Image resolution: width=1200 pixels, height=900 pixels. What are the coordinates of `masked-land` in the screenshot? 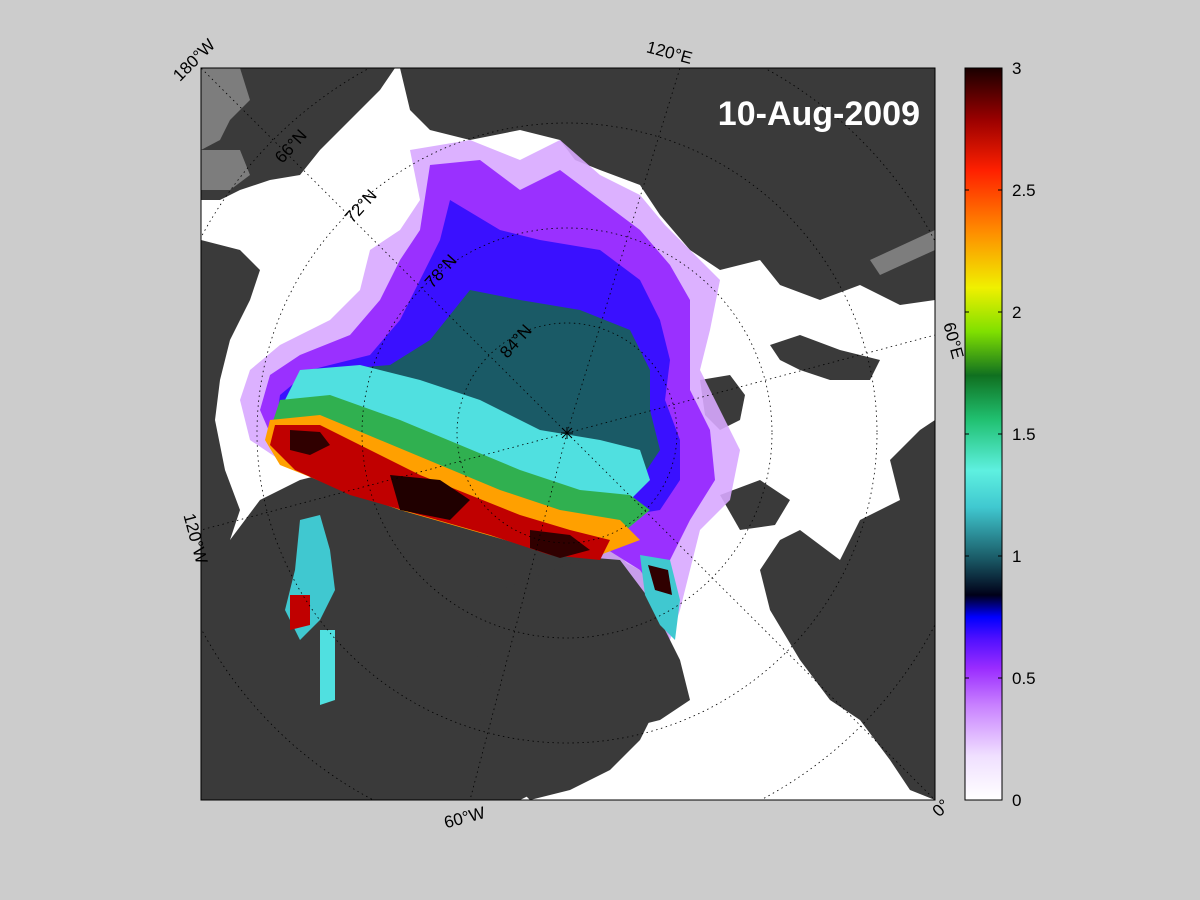 It's located at (568, 171).